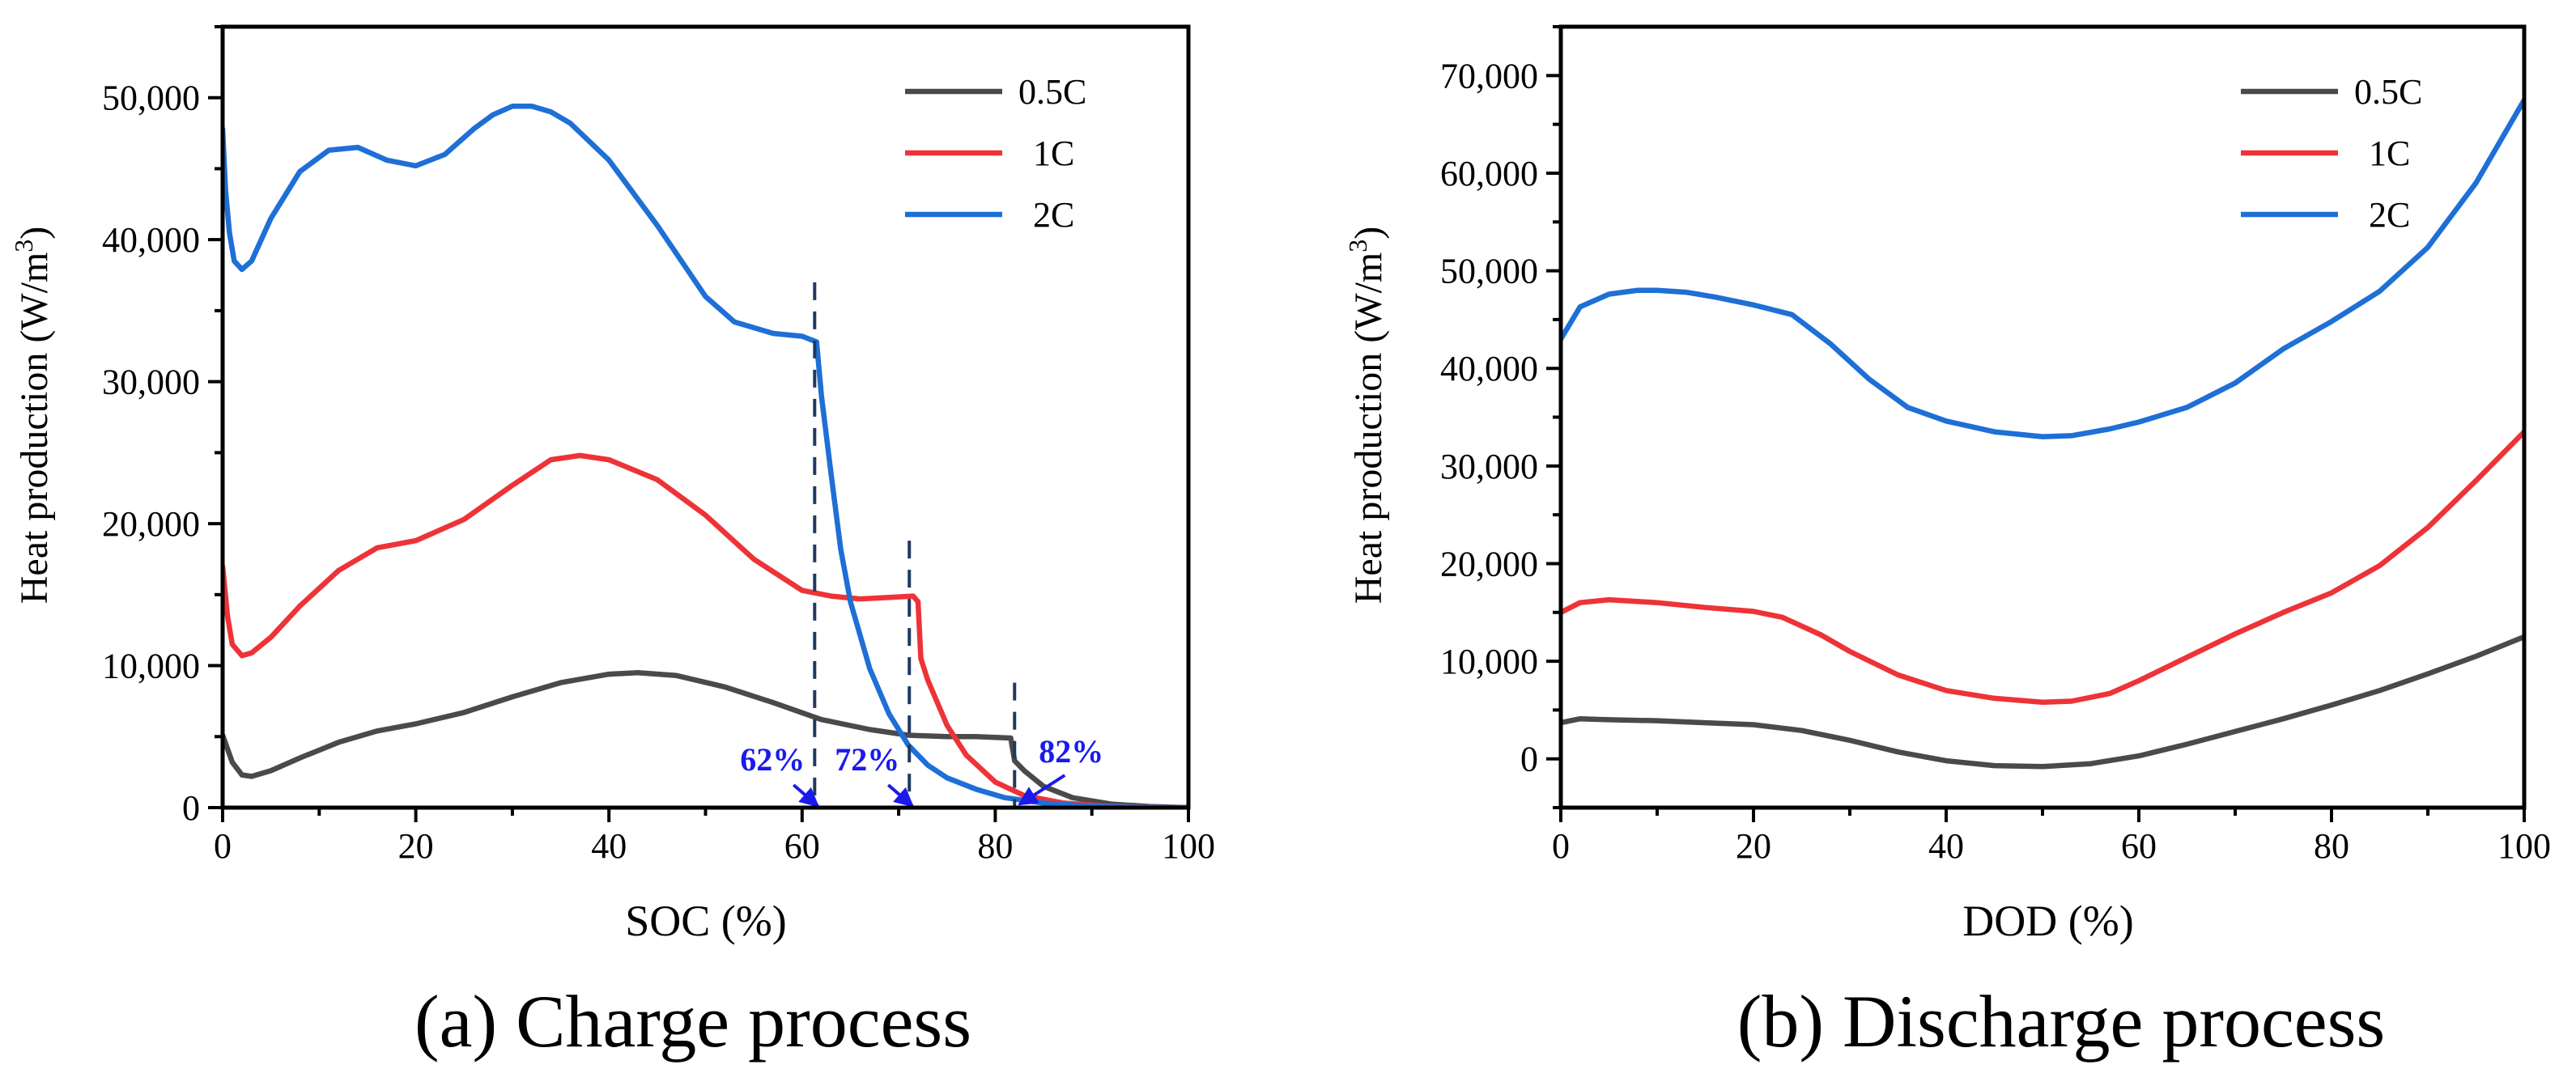 Image resolution: width=2576 pixels, height=1086 pixels. What do you see at coordinates (2048, 921) in the screenshot?
I see `x-axis-label: DOD (%)` at bounding box center [2048, 921].